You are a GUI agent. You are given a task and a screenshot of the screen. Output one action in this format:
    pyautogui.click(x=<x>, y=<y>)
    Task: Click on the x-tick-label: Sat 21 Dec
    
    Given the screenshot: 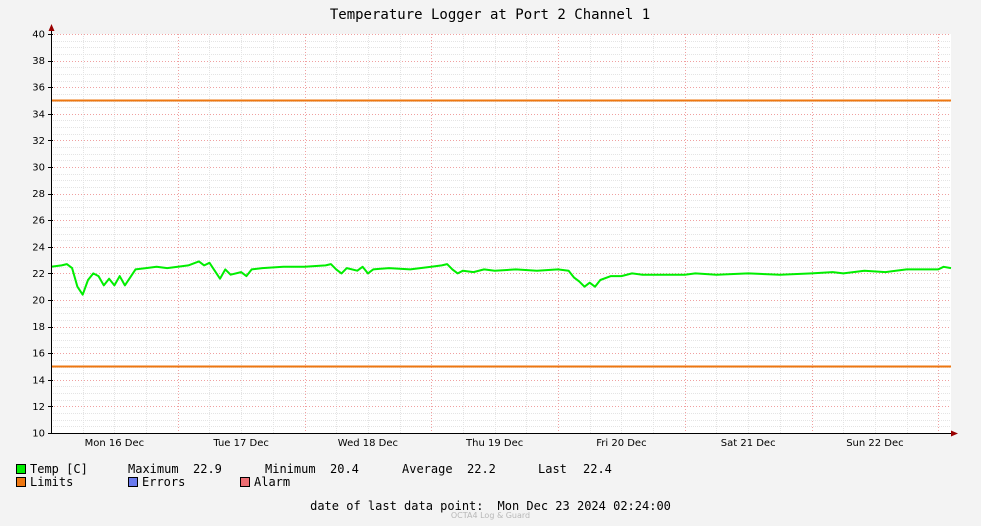 What is the action you would take?
    pyautogui.click(x=748, y=443)
    